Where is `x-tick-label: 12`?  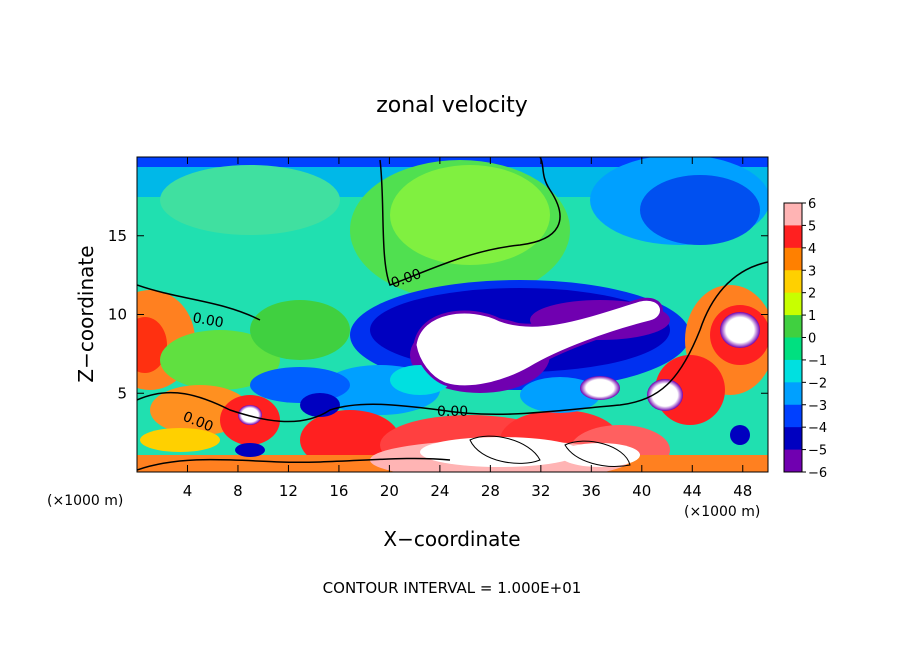 x-tick-label: 12 is located at coordinates (288, 491).